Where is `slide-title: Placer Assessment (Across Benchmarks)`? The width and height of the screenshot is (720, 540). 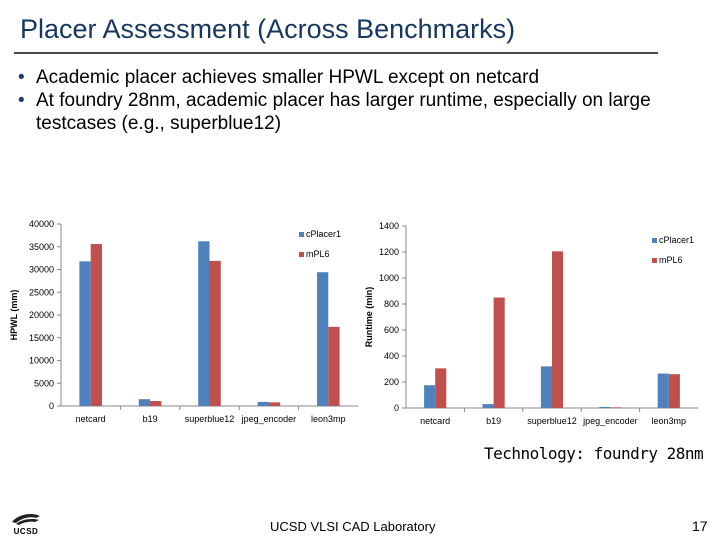 slide-title: Placer Assessment (Across Benchmarks) is located at coordinates (268, 29).